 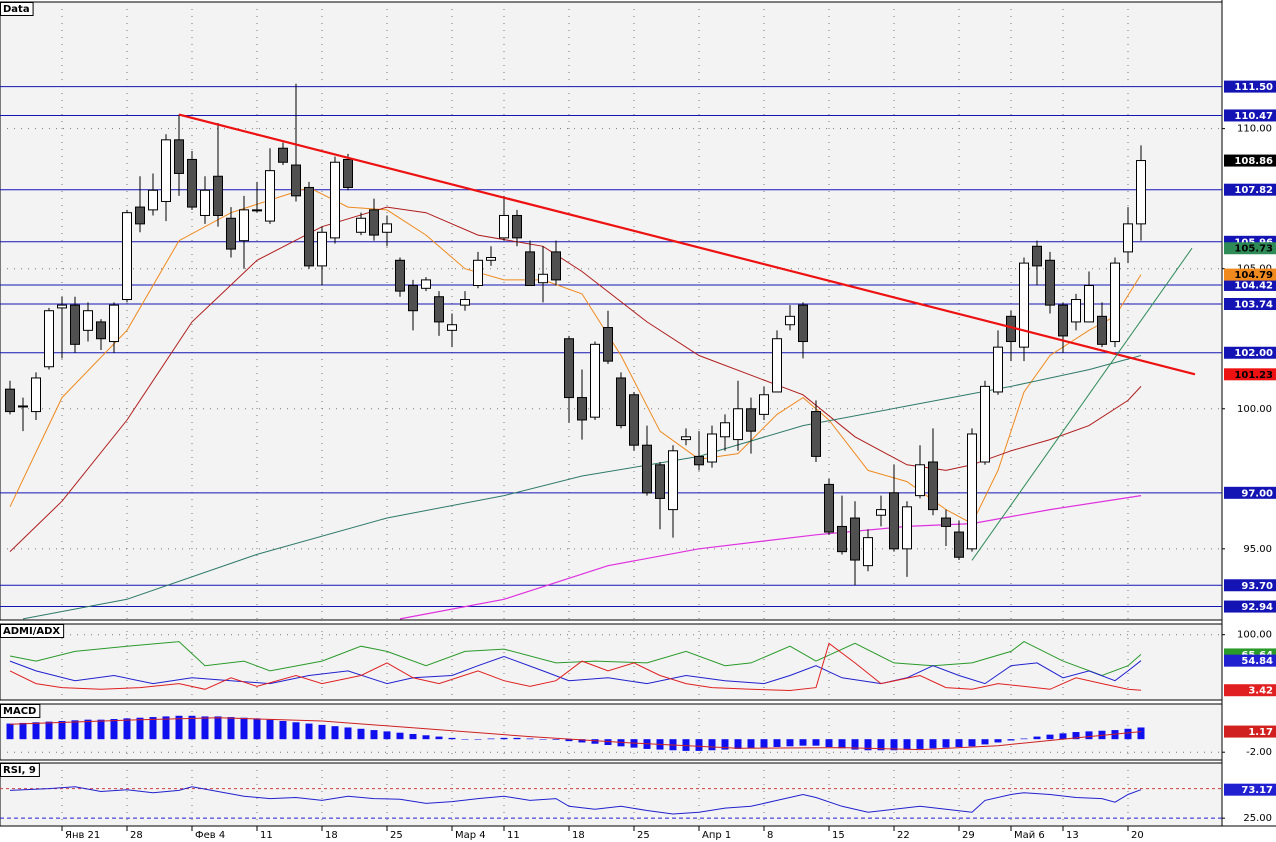 What do you see at coordinates (838, 835) in the screenshot?
I see `x-tick-label: 15` at bounding box center [838, 835].